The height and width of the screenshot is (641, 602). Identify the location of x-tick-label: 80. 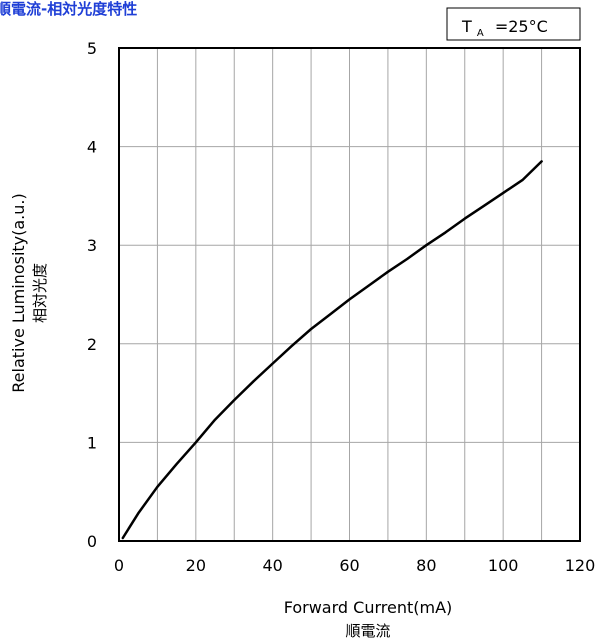
(426, 565).